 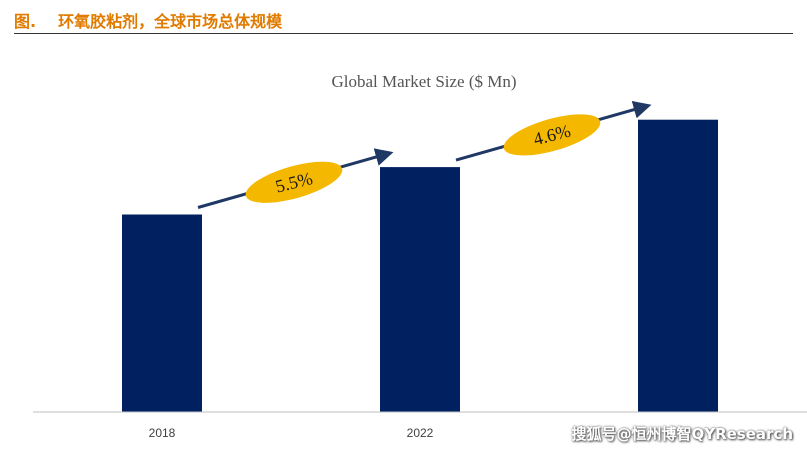 I want to click on x-tick-label: 2022, so click(x=420, y=433).